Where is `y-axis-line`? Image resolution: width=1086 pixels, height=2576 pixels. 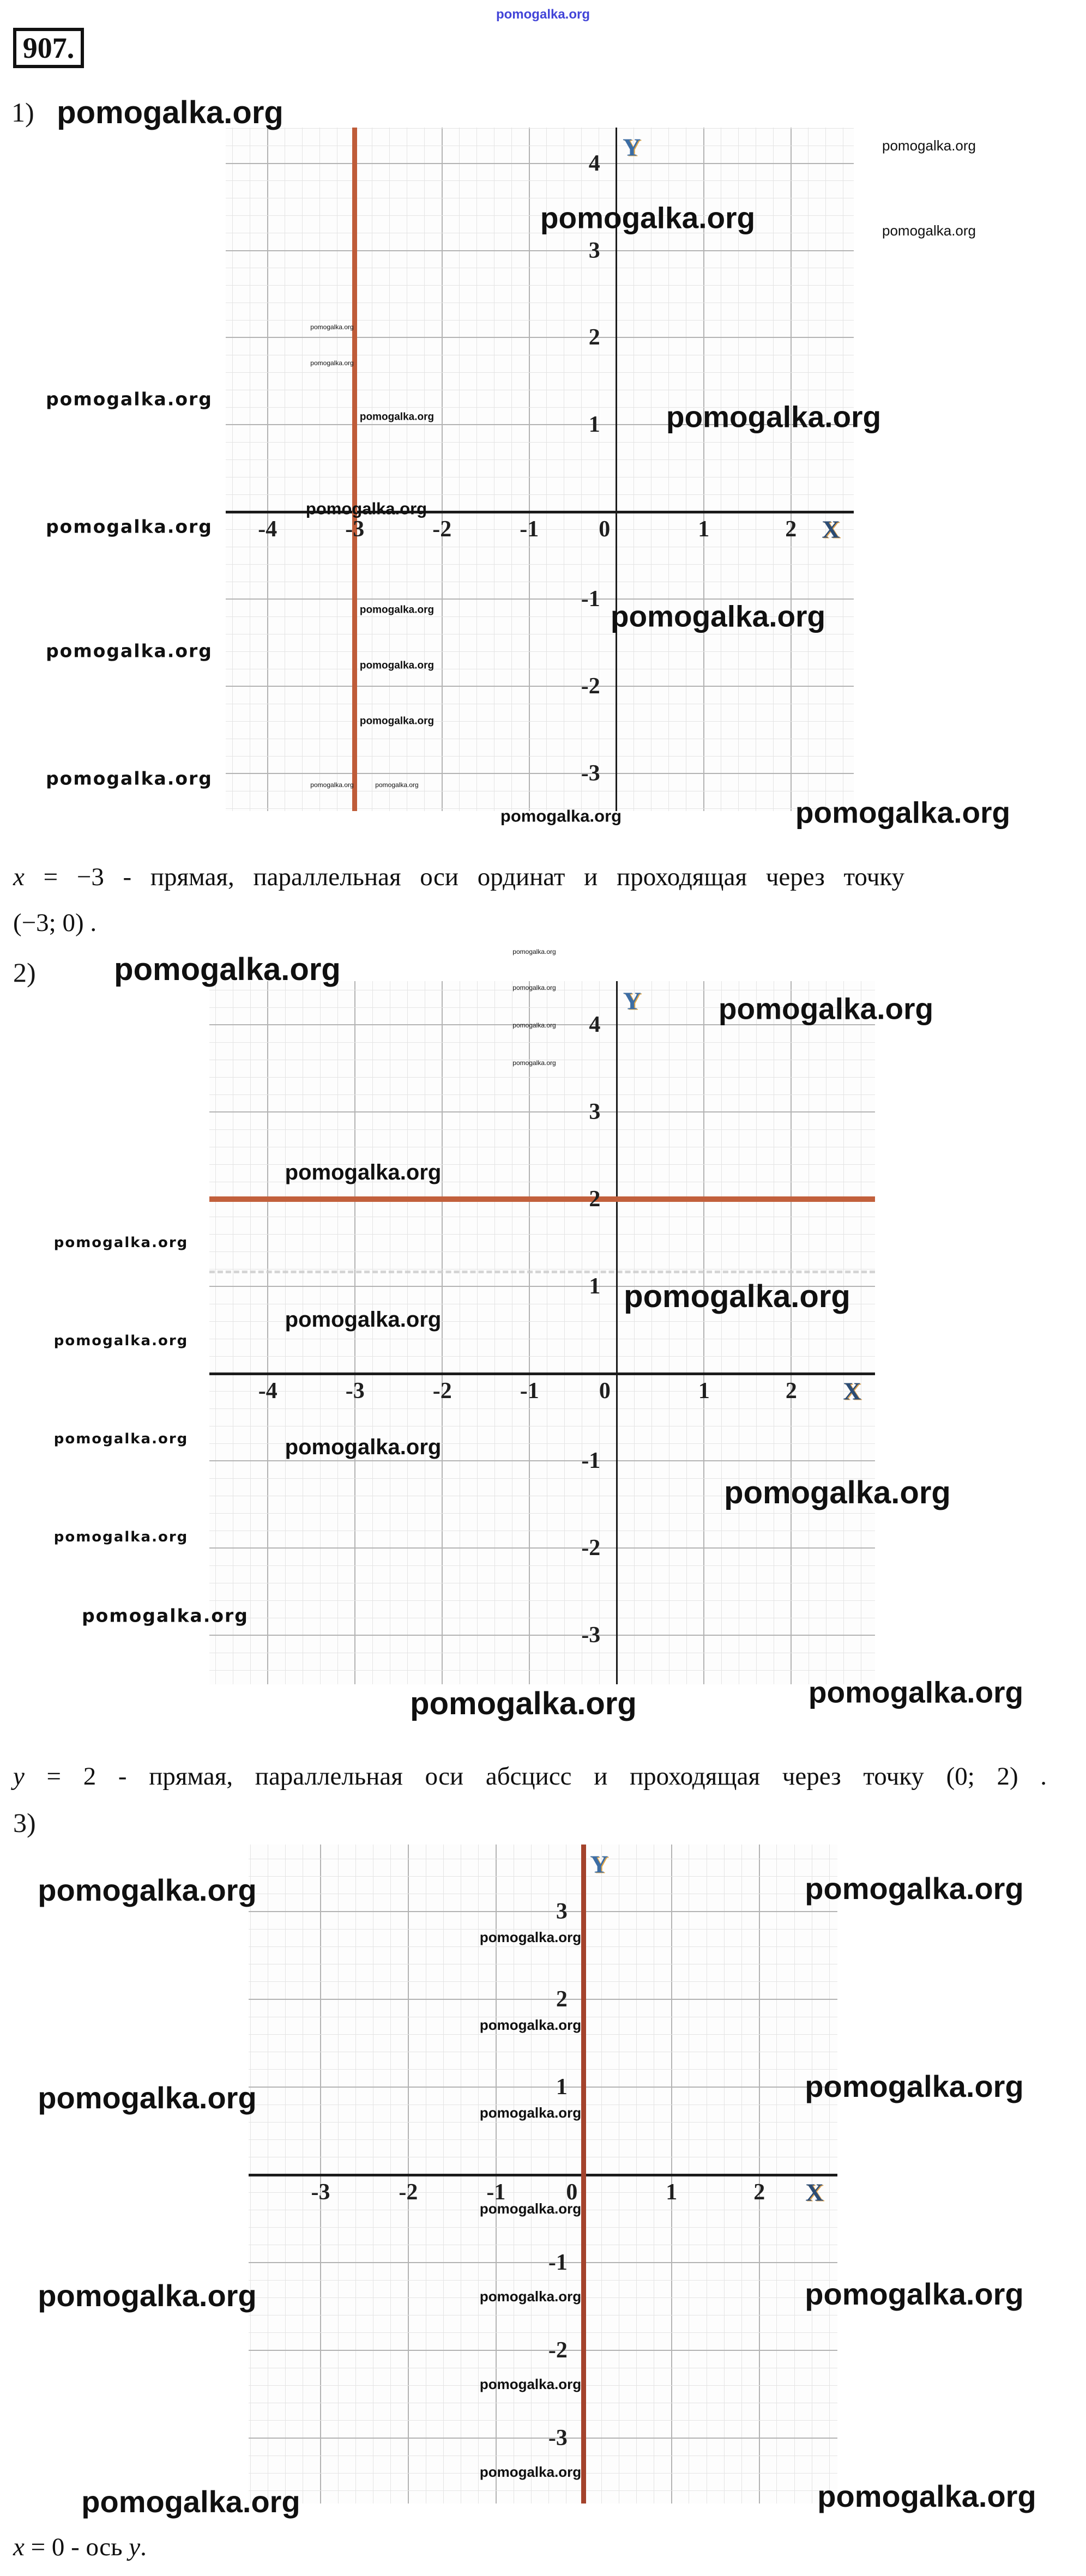 y-axis-line is located at coordinates (617, 469).